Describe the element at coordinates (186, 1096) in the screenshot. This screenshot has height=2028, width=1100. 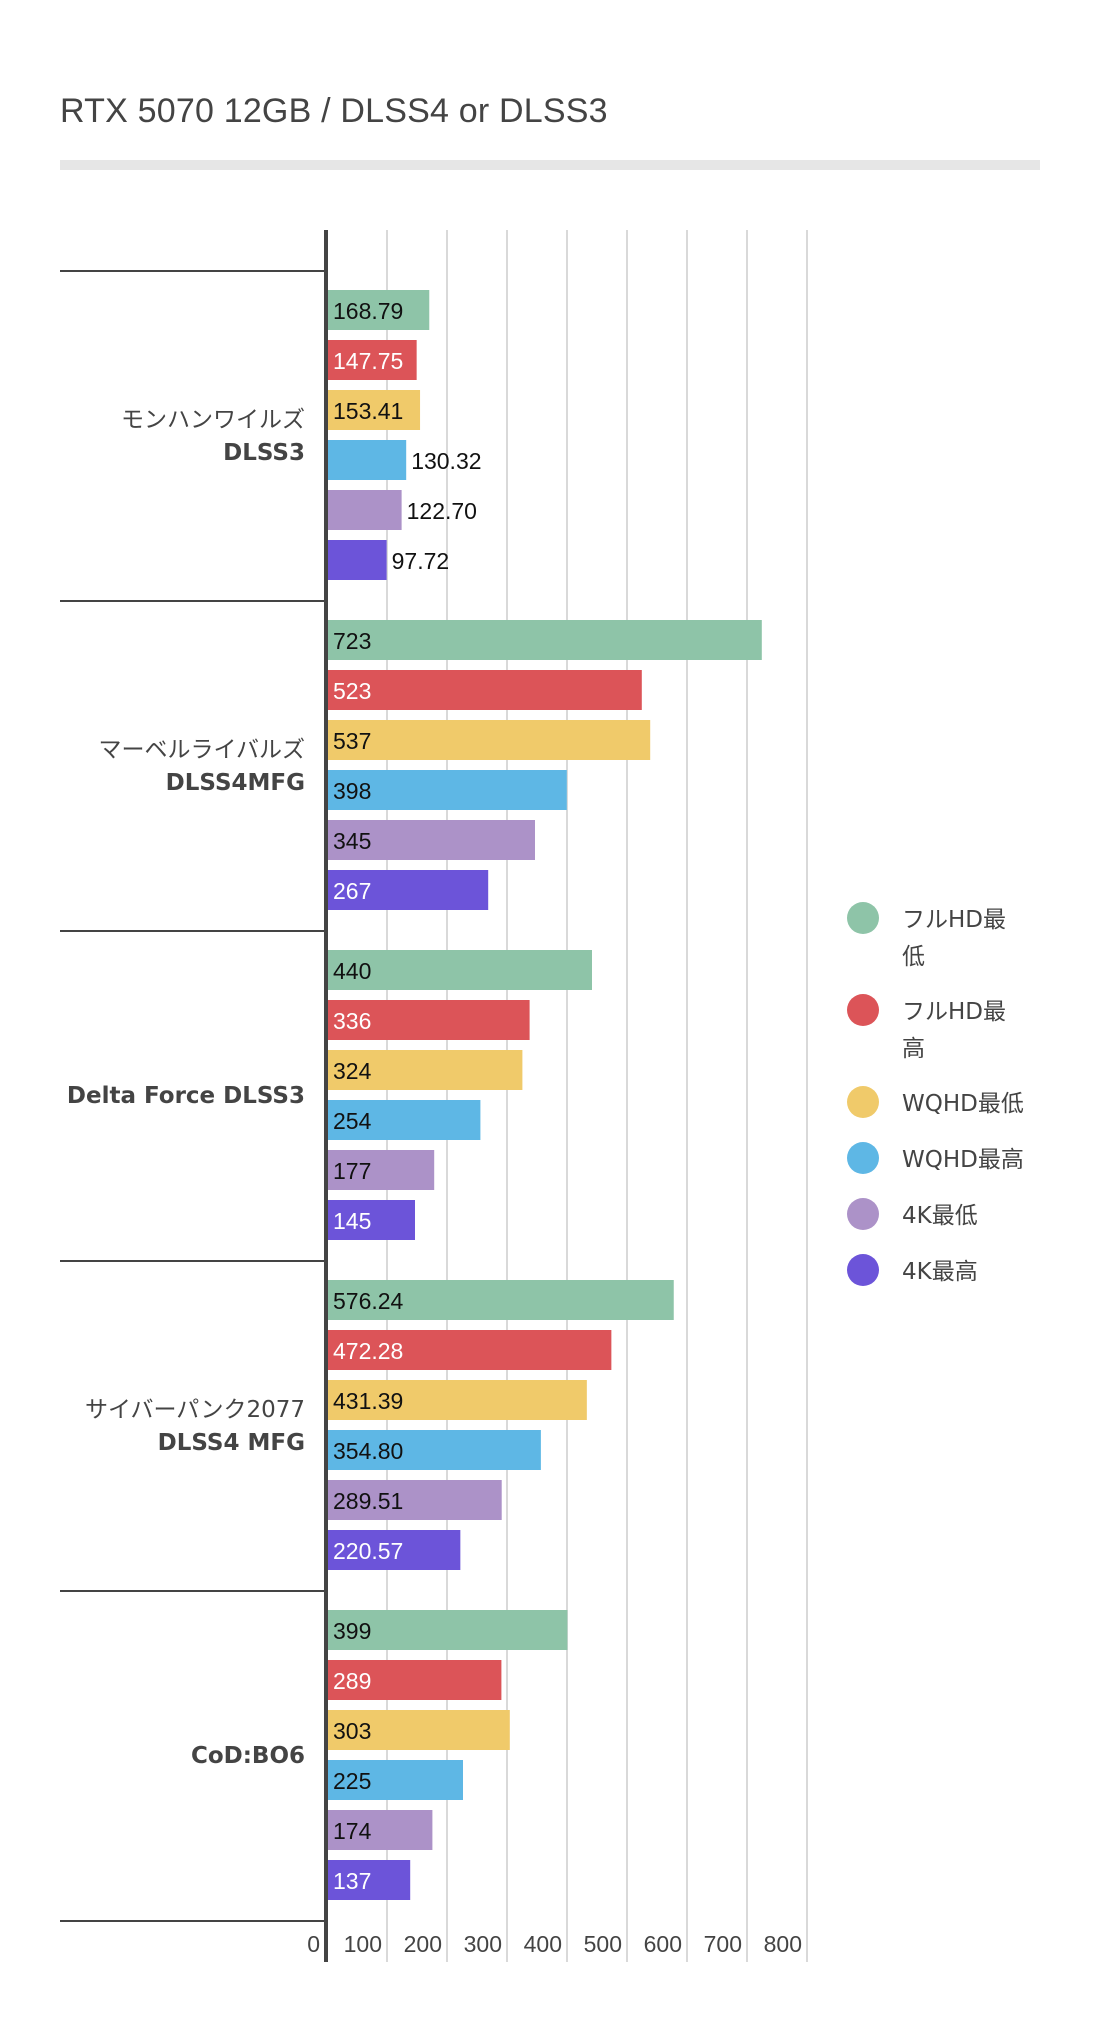
I see `category-label: Delta Force DLSS3` at that location.